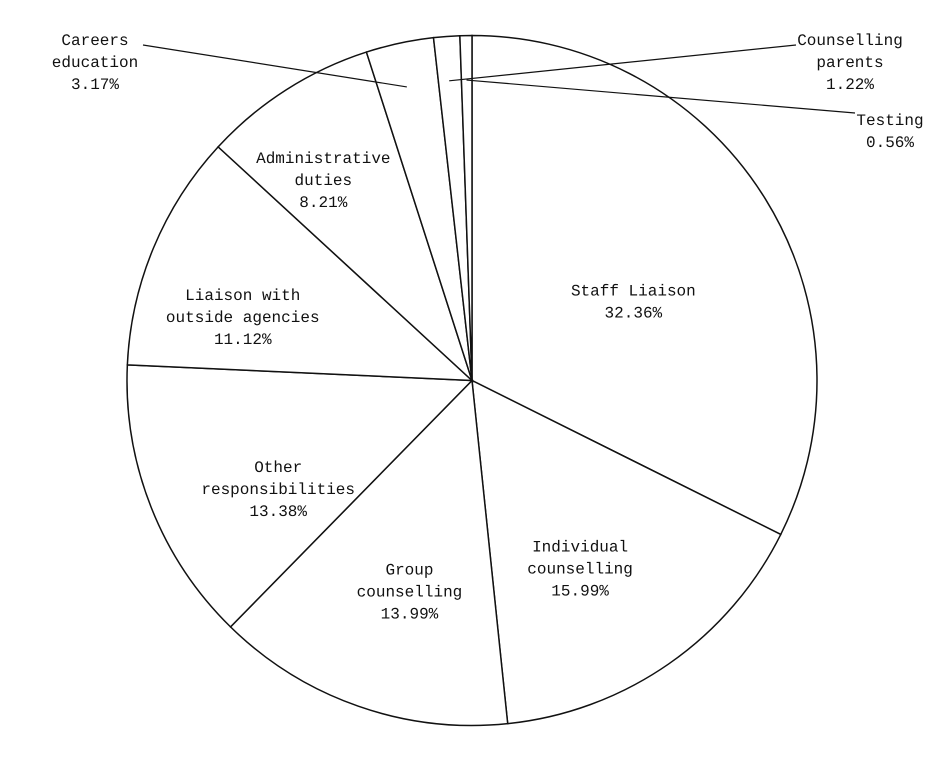  I want to click on slice-label: Careers education, so click(95, 52).